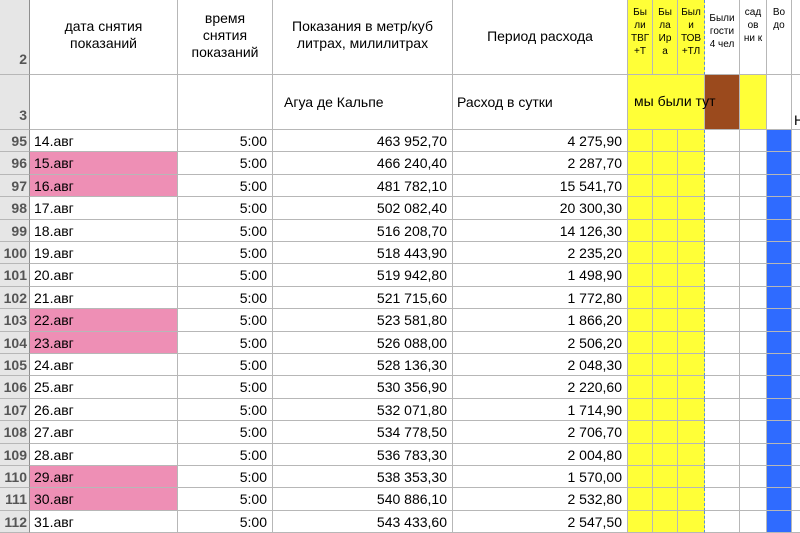 The height and width of the screenshot is (533, 800). Describe the element at coordinates (15, 141) in the screenshot. I see `row-header: 95` at that location.